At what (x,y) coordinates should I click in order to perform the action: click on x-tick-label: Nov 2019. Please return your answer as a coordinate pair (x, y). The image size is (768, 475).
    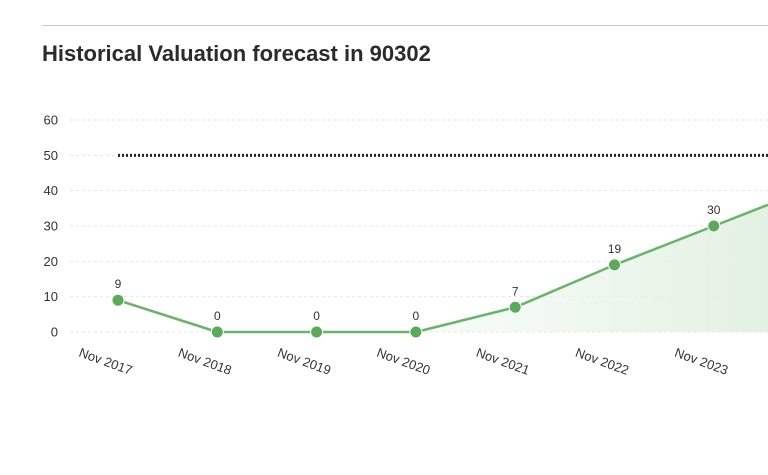
    Looking at the image, I should click on (304, 361).